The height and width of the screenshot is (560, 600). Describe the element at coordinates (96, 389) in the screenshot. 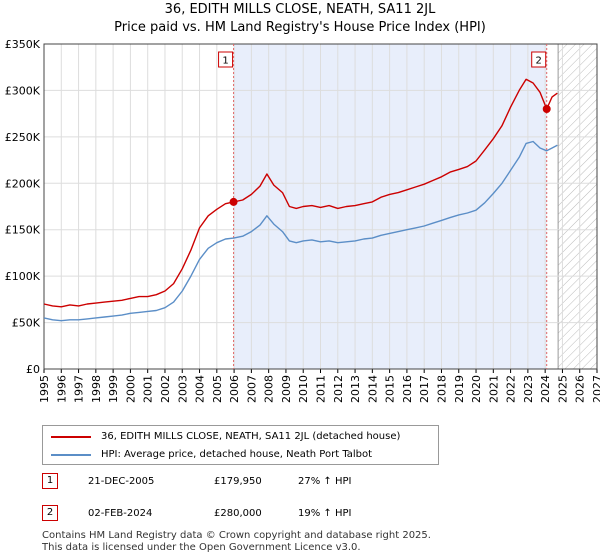

I see `x-tick-label: 1998` at that location.